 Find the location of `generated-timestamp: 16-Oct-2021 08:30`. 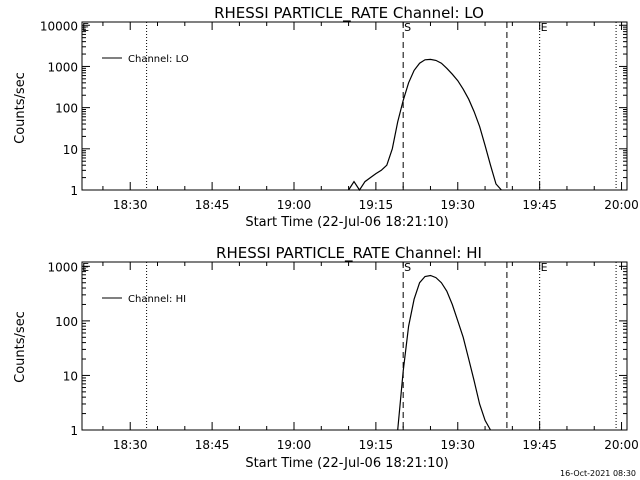

generated-timestamp: 16-Oct-2021 08:30 is located at coordinates (598, 473).